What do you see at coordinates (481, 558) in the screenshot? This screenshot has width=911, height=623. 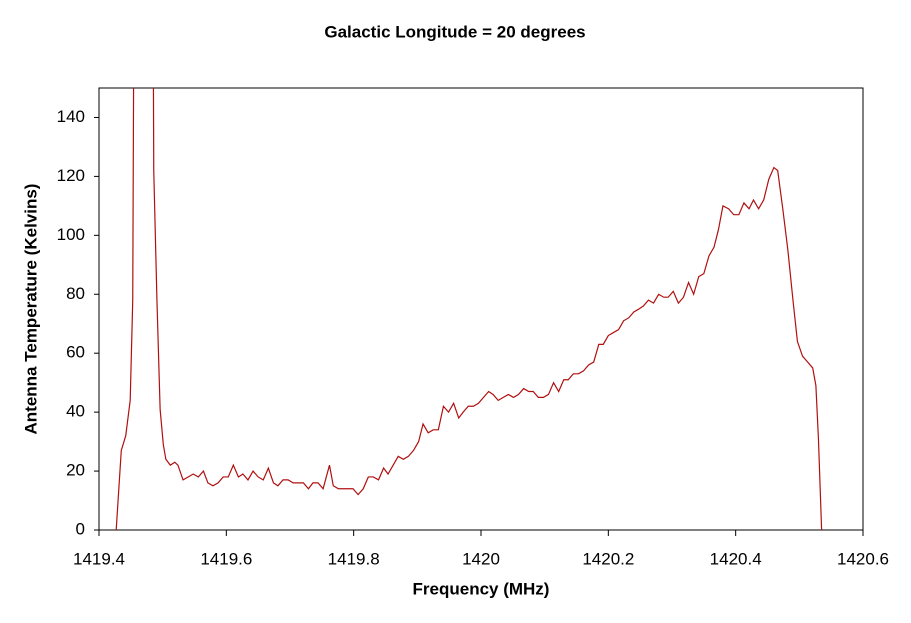 I see `x-tick-label: 1420` at bounding box center [481, 558].